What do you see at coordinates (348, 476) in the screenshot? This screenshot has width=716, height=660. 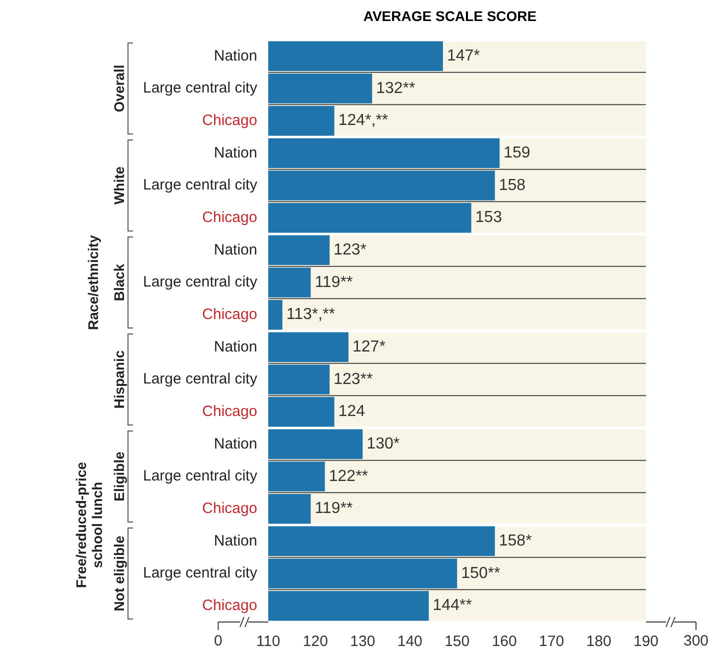 I see `data-label: 122**` at bounding box center [348, 476].